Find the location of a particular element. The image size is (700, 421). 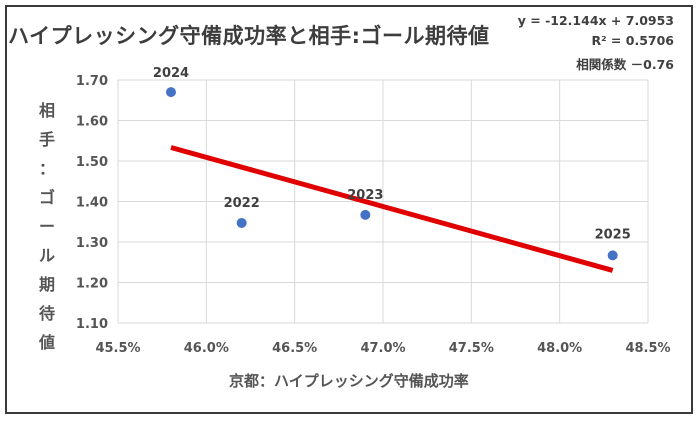

y-axis-label-char: 相 is located at coordinates (46, 110).